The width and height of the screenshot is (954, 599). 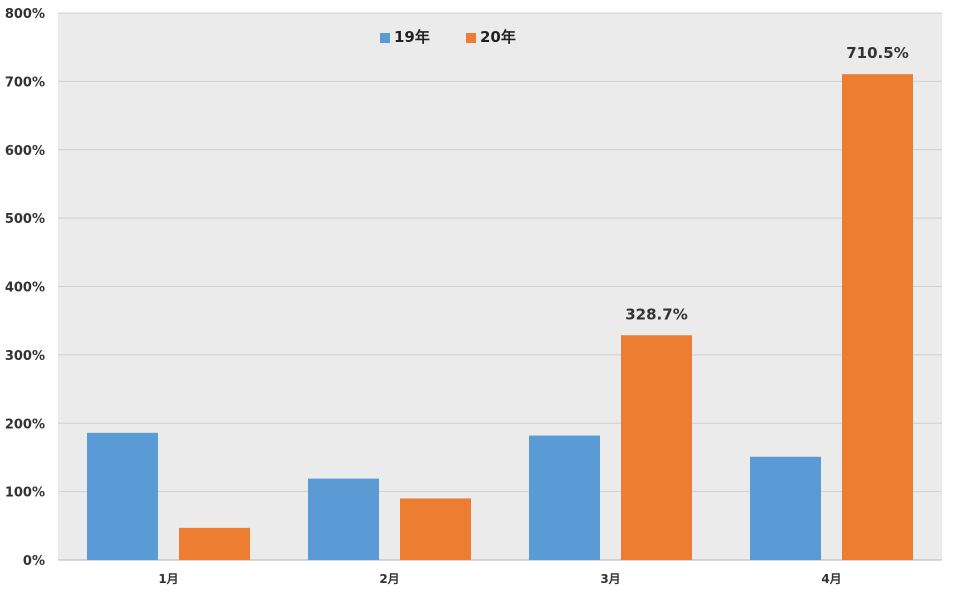 I want to click on data-label: 710.5%, so click(x=877, y=53).